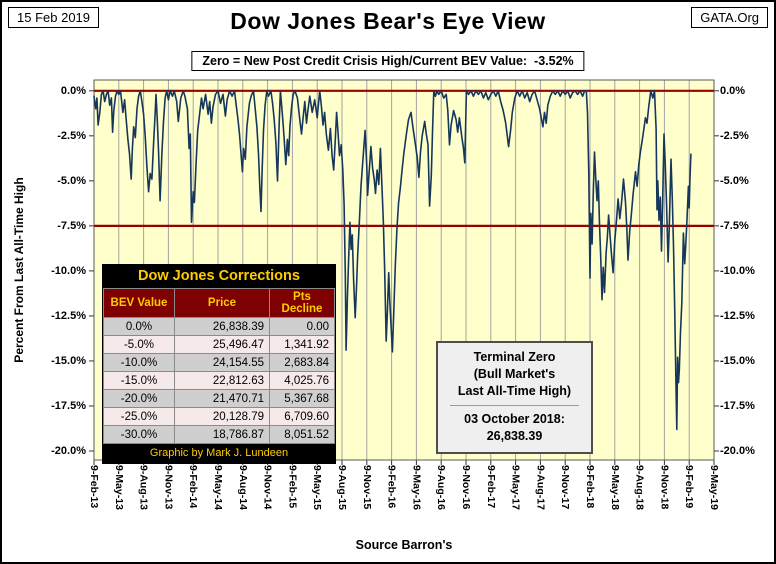 The image size is (776, 564). I want to click on corrections-table-title: Dow Jones Corrections, so click(219, 276).